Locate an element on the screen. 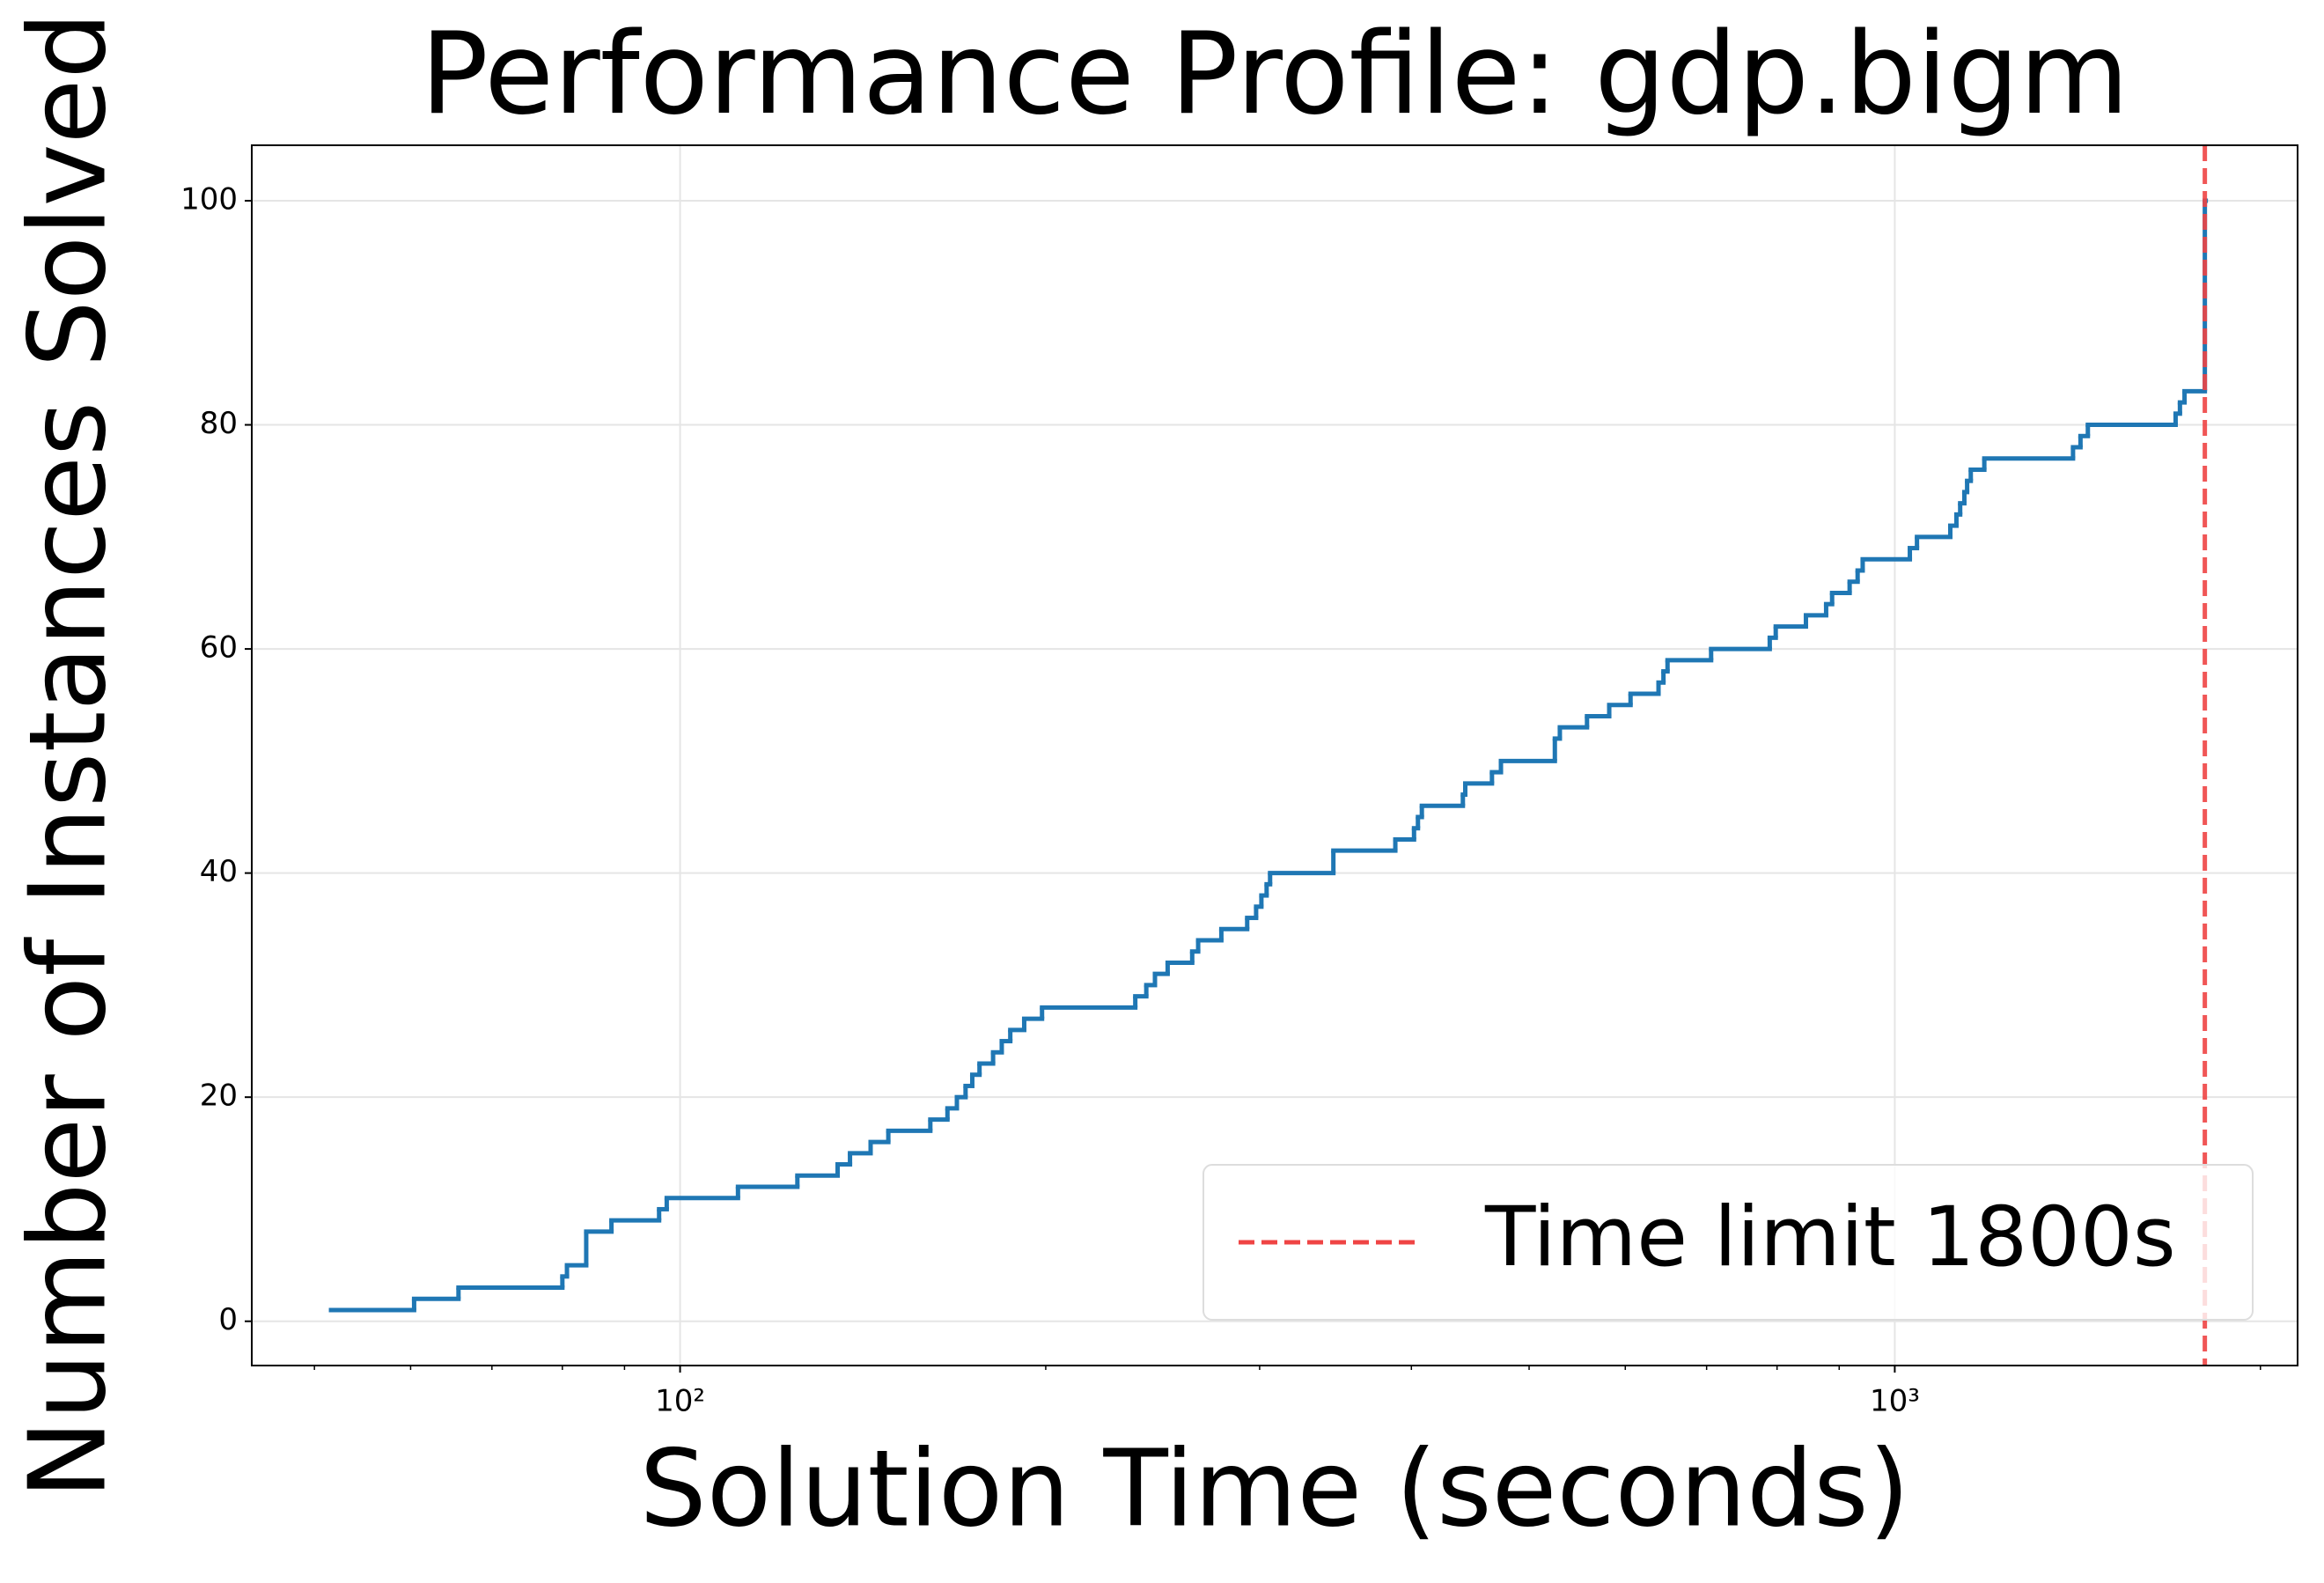 The width and height of the screenshot is (2324, 1583). y-tick-label: 0 is located at coordinates (228, 1319).